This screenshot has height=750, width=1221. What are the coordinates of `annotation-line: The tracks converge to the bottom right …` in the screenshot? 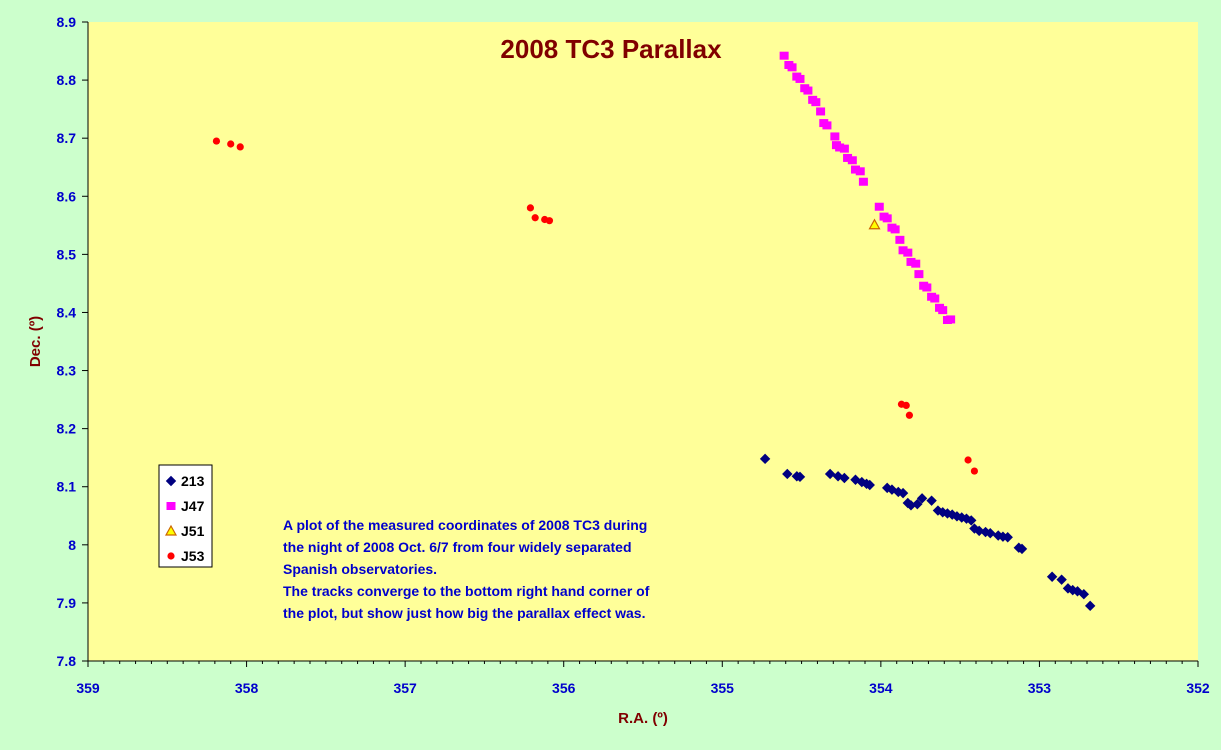 It's located at (466, 591).